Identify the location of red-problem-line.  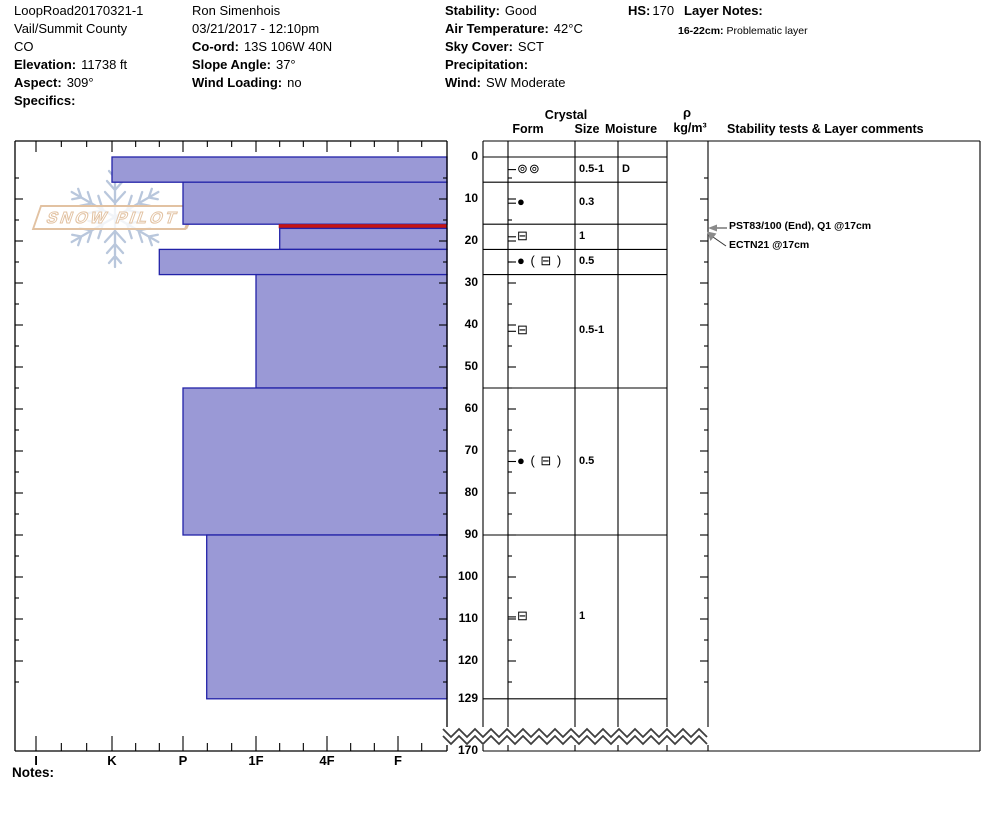
(362, 226).